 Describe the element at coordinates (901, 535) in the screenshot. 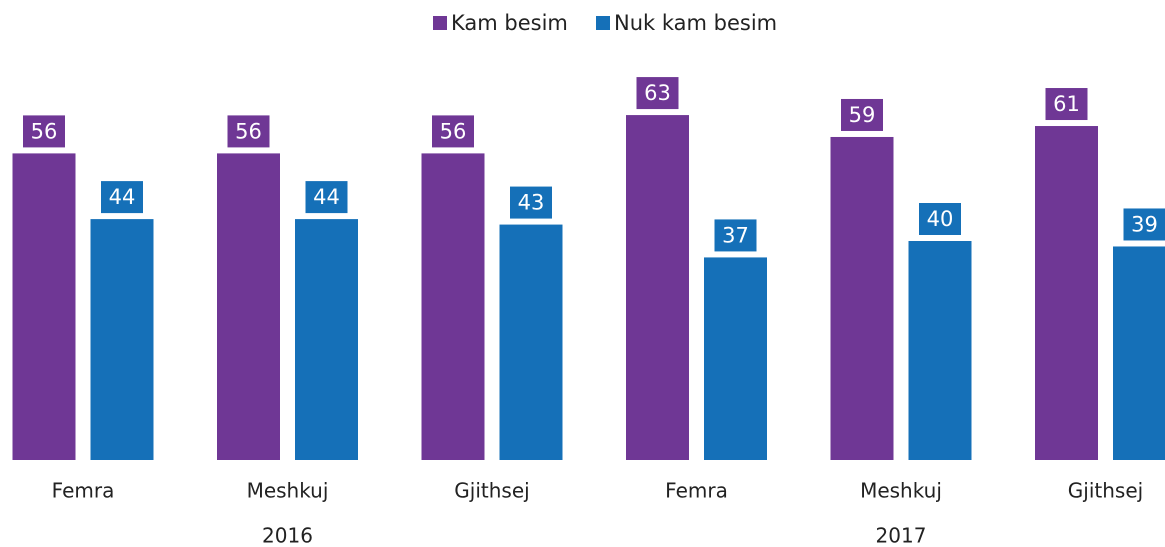

I see `group-label: 2017` at that location.